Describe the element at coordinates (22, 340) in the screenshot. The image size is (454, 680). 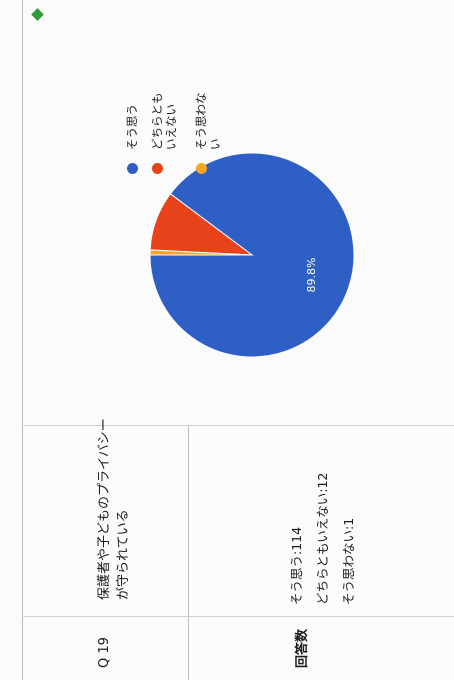
I see `table-border-left` at that location.